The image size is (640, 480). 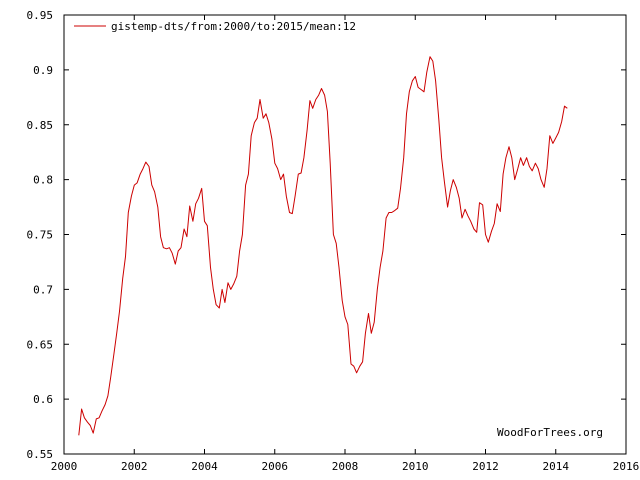 I want to click on y-tick-label: 0.95, so click(x=40, y=15).